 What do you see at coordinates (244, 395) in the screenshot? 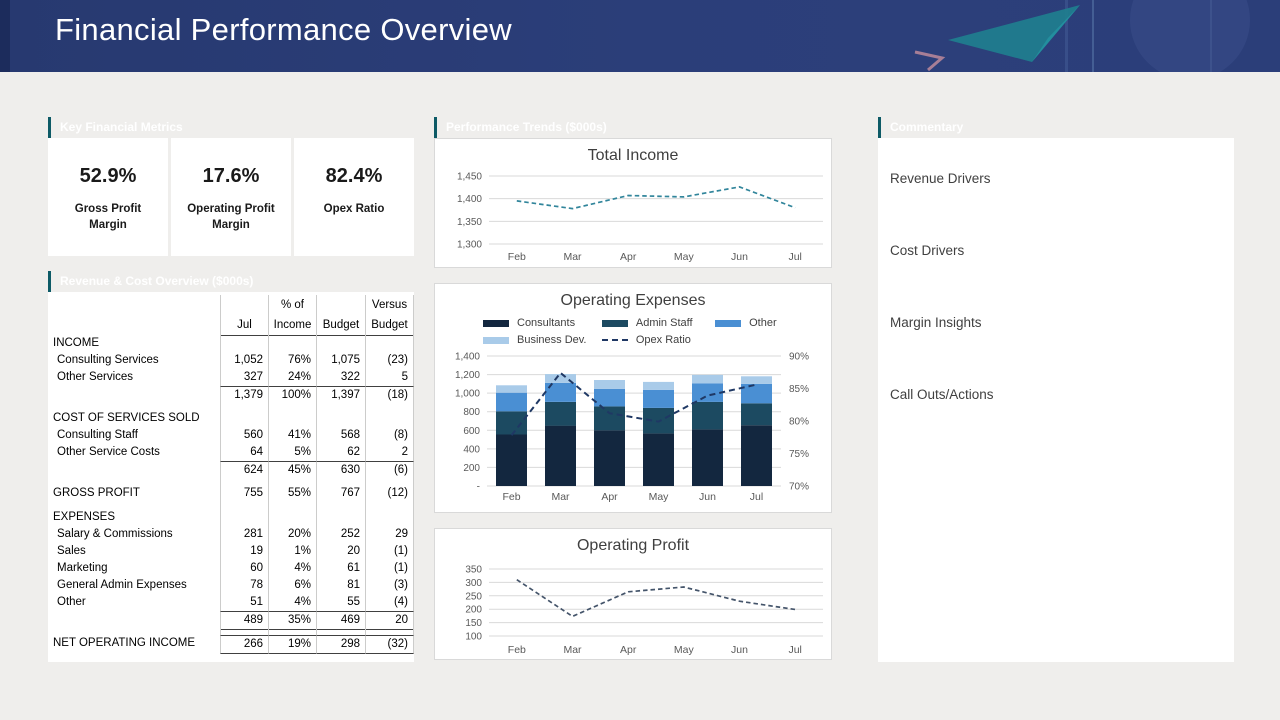
I see `table-cell: 1,379` at bounding box center [244, 395].